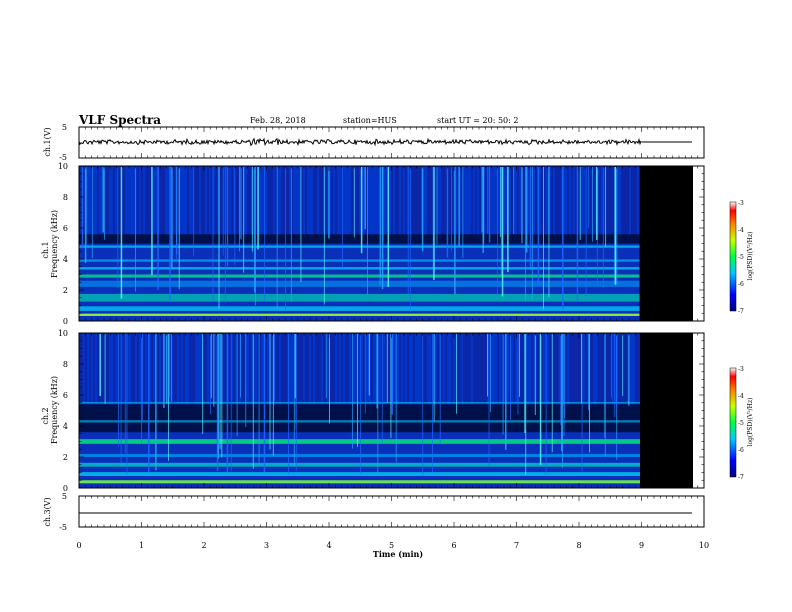 The height and width of the screenshot is (612, 792). I want to click on ch1-waveform-ylabel: ch.1(V), so click(47, 141).